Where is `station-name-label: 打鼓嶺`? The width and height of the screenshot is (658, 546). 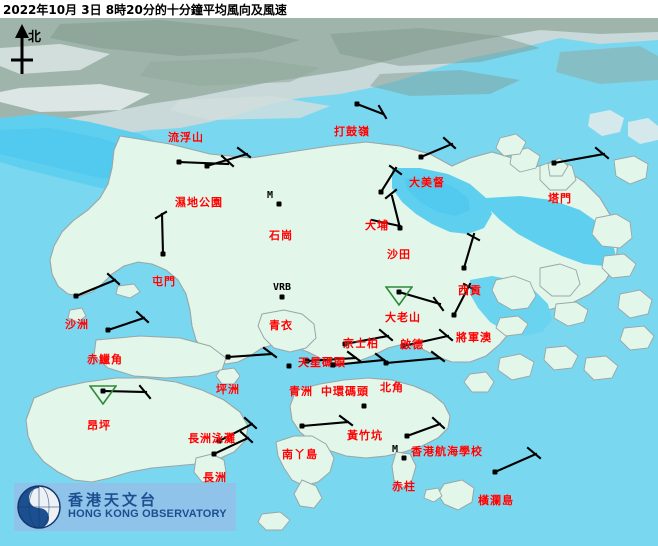 station-name-label: 打鼓嶺 is located at coordinates (352, 131).